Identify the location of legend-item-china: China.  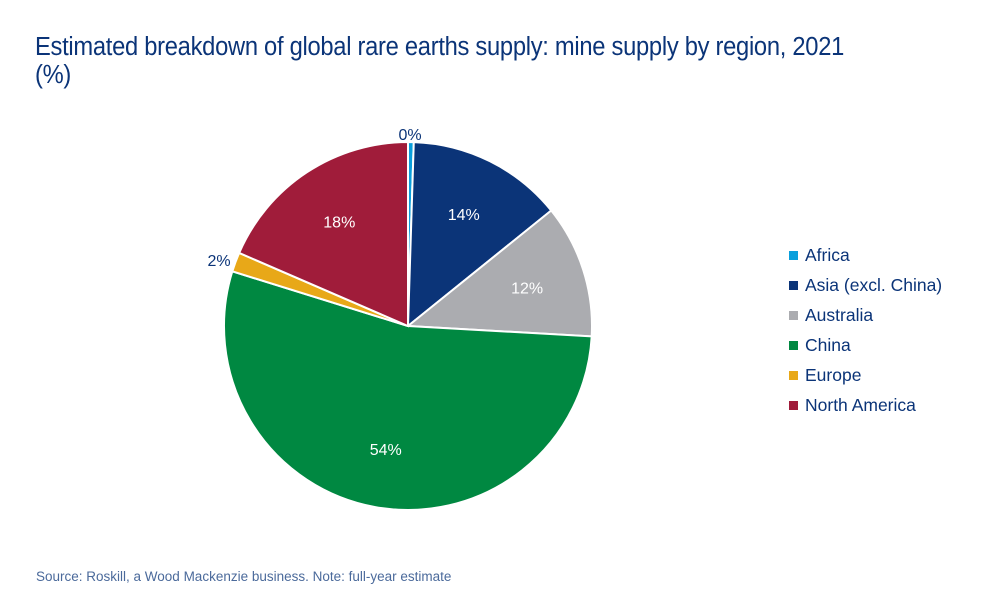
(865, 345).